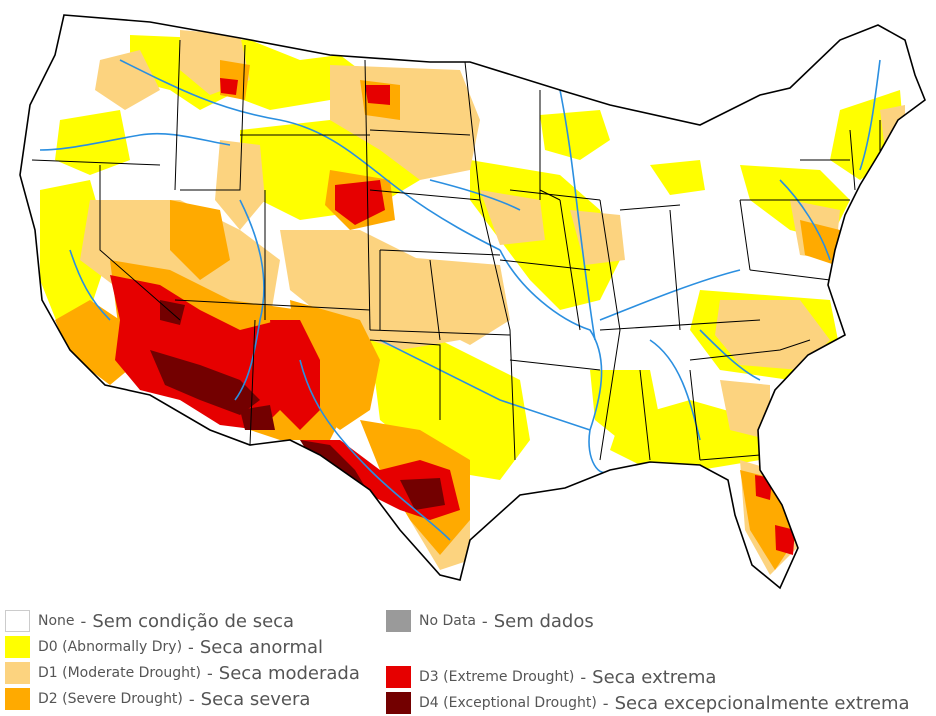 This screenshot has height=716, width=936. I want to click on legend-sep-nodata: -, so click(484, 621).